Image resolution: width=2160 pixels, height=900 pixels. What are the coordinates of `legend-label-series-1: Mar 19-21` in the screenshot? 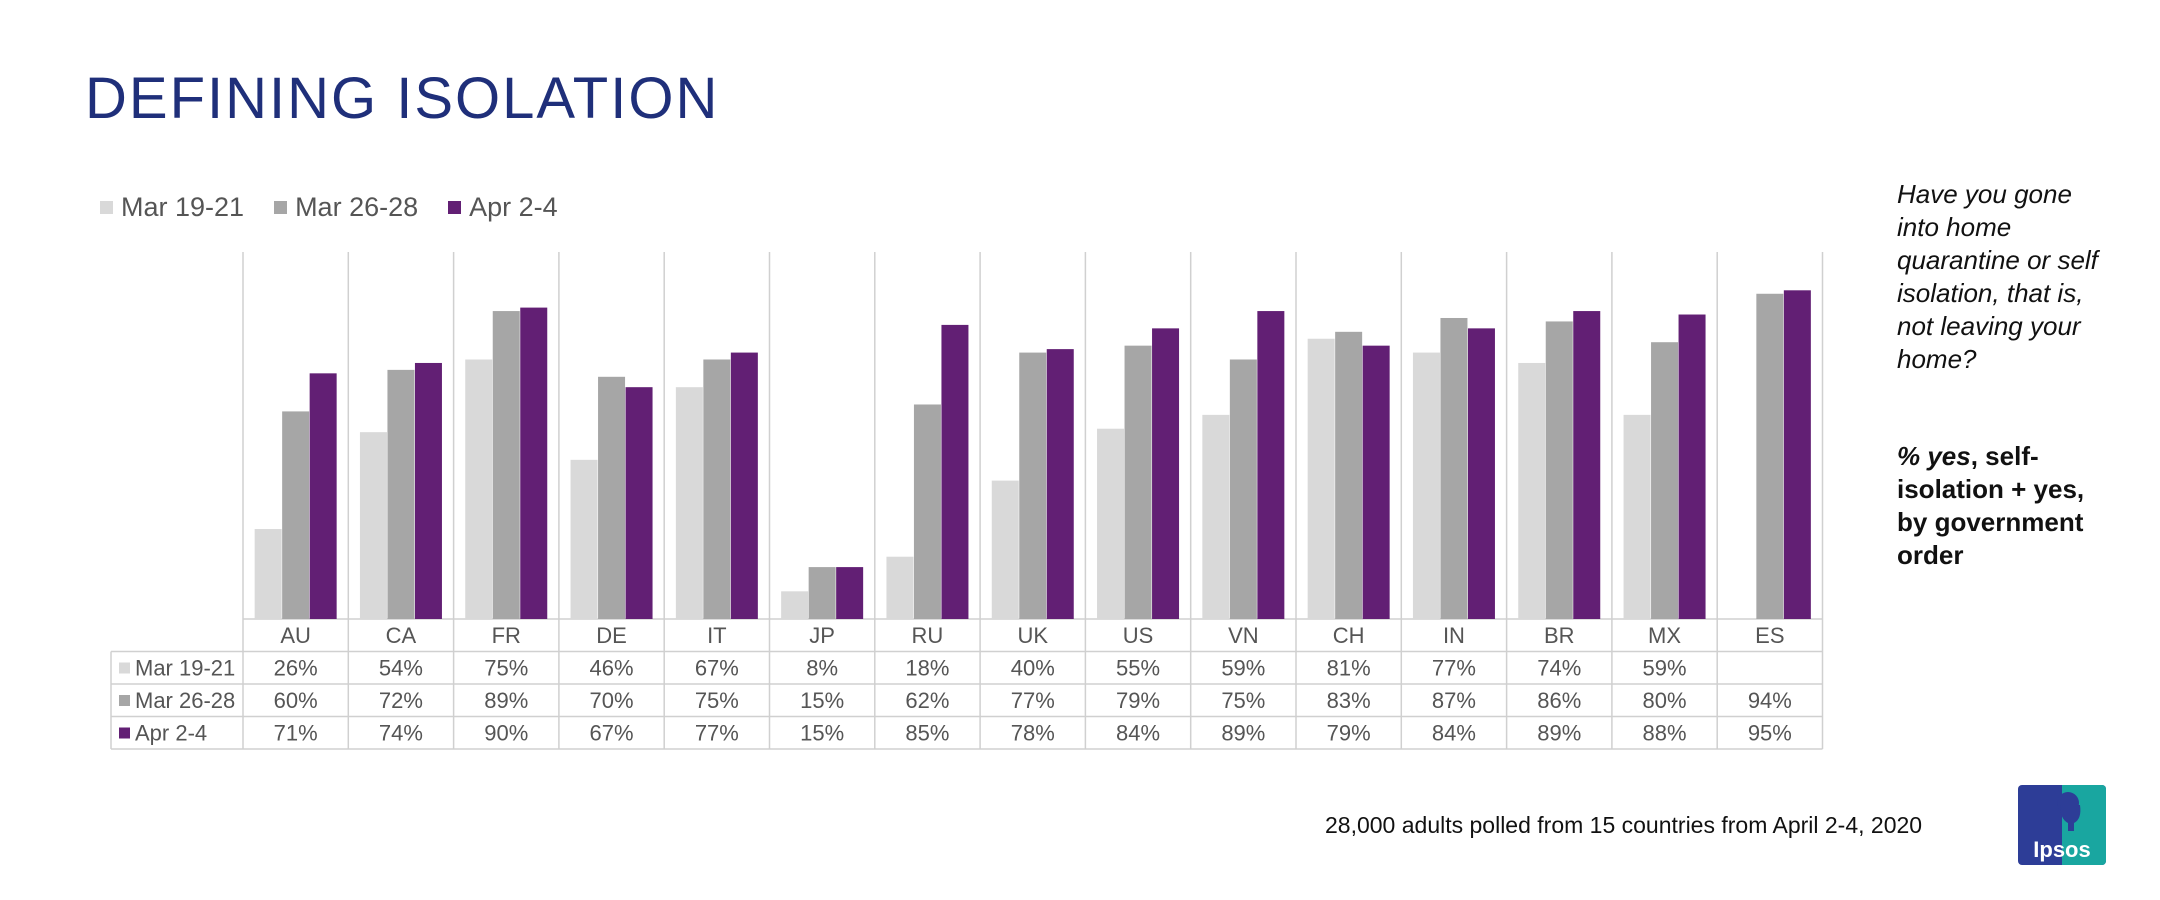 It's located at (183, 207).